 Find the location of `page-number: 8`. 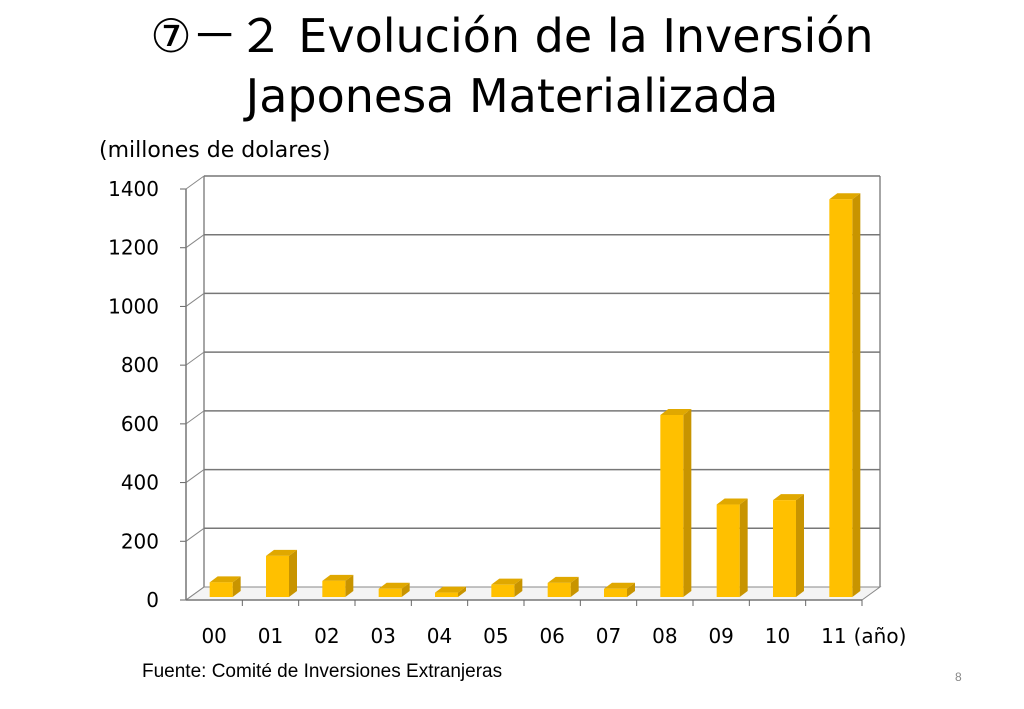

page-number: 8 is located at coordinates (958, 677).